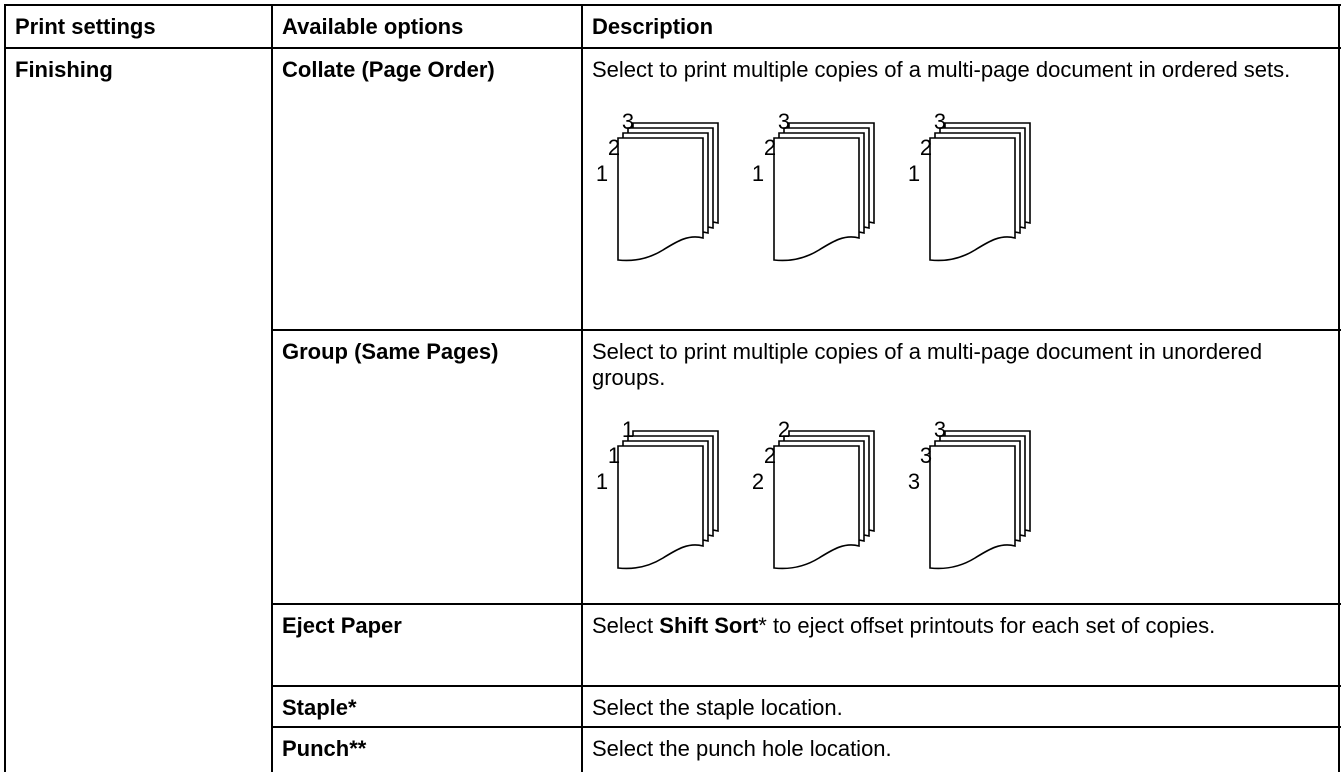 The image size is (1344, 772). Describe the element at coordinates (742, 748) in the screenshot. I see `description-text: Select the punch hole location.` at that location.